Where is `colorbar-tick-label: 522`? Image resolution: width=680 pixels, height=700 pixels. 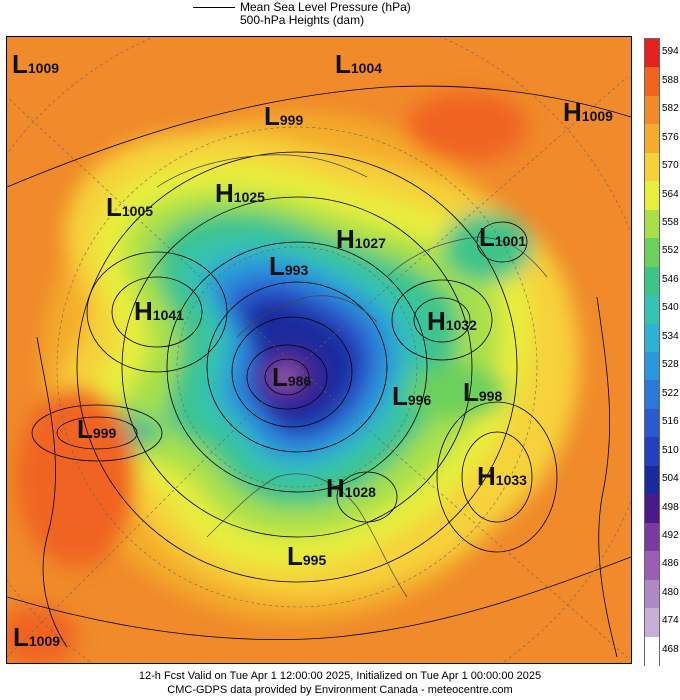
colorbar-tick-label: 522 is located at coordinates (670, 393).